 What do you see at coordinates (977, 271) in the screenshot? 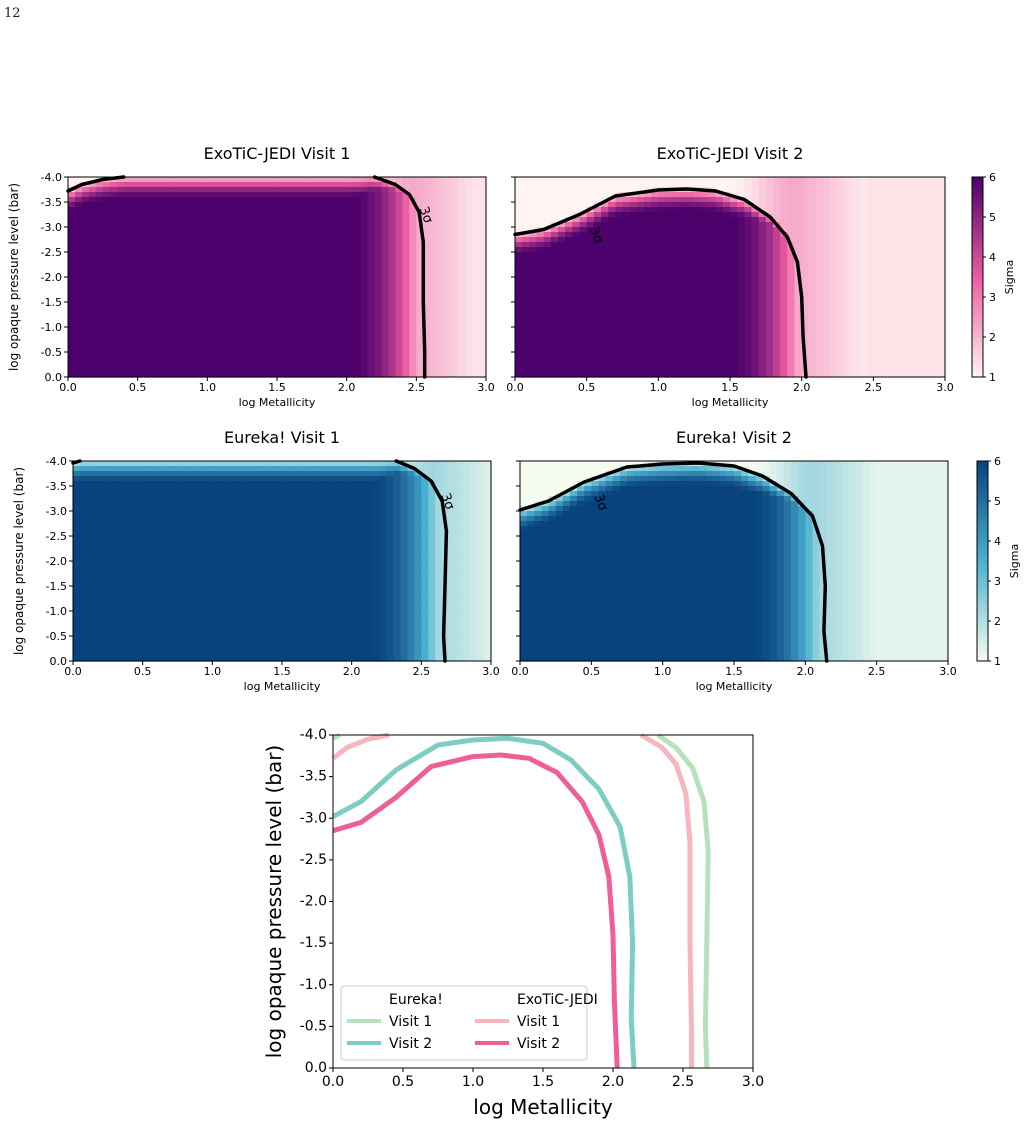
I see `colorbar-cell` at bounding box center [977, 271].